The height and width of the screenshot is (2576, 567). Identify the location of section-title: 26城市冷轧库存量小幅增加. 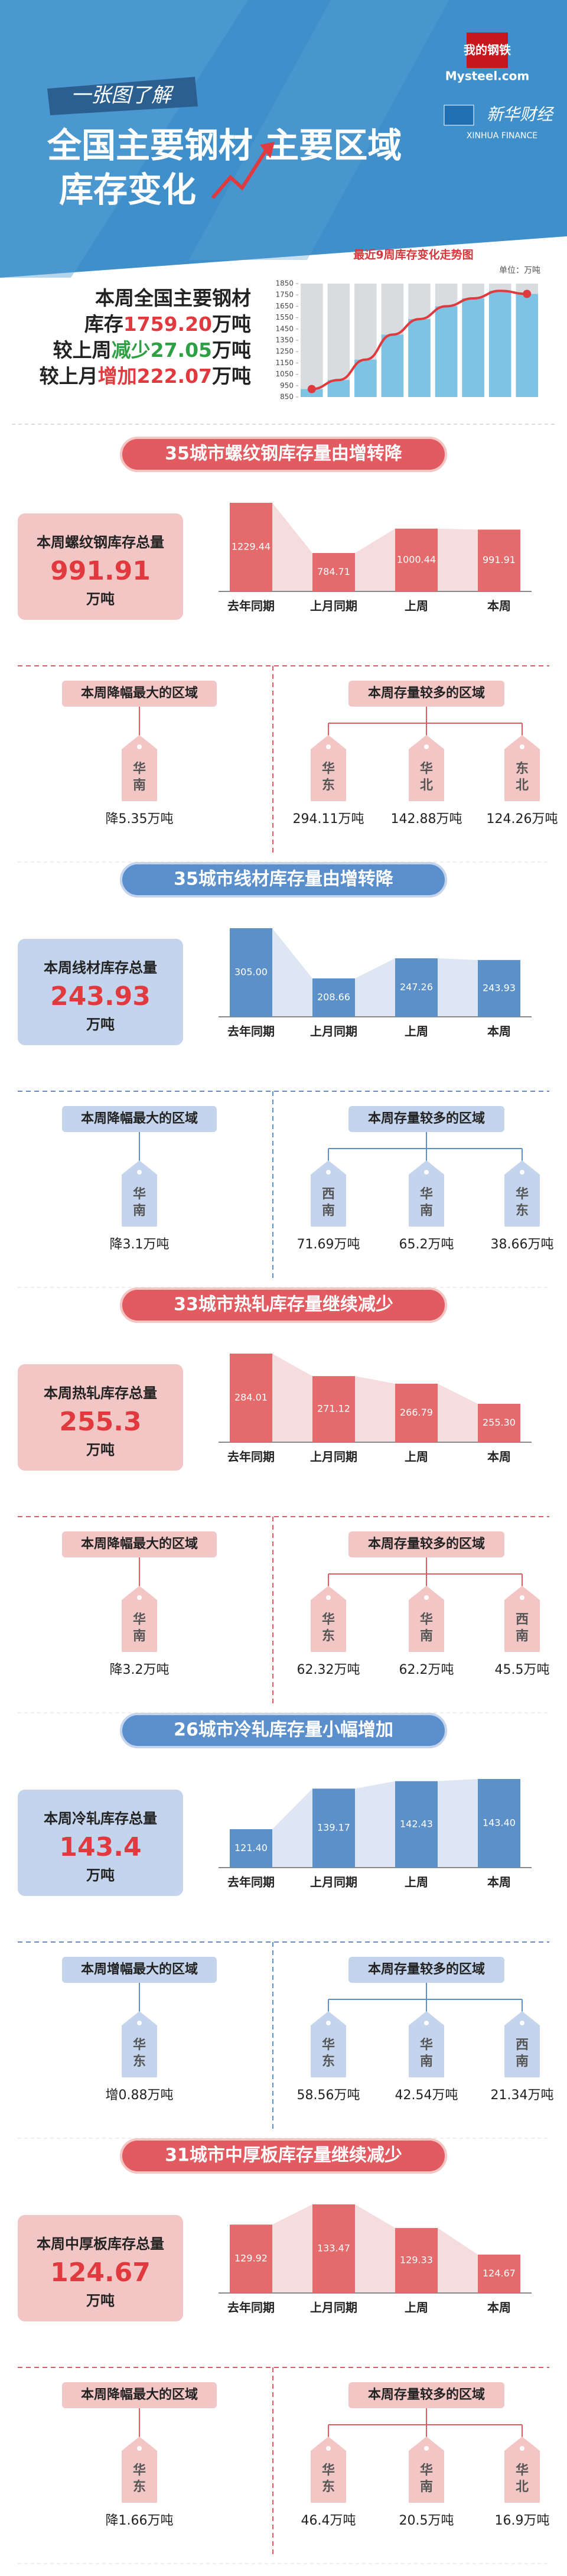
(283, 1731).